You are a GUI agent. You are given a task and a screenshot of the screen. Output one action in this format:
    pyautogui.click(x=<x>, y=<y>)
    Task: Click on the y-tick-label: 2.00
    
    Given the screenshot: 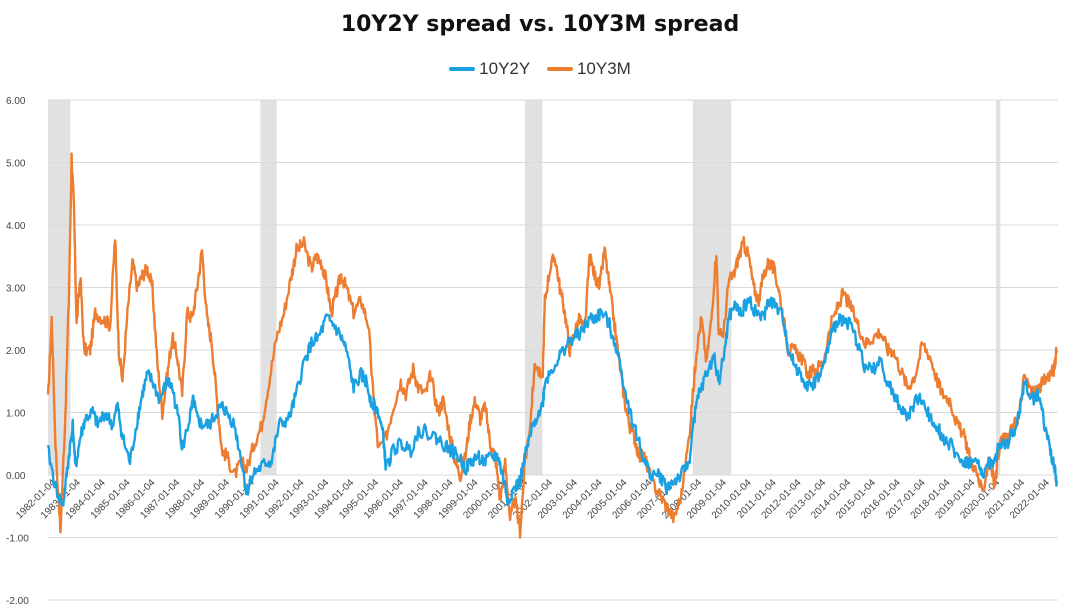 What is the action you would take?
    pyautogui.click(x=16, y=351)
    